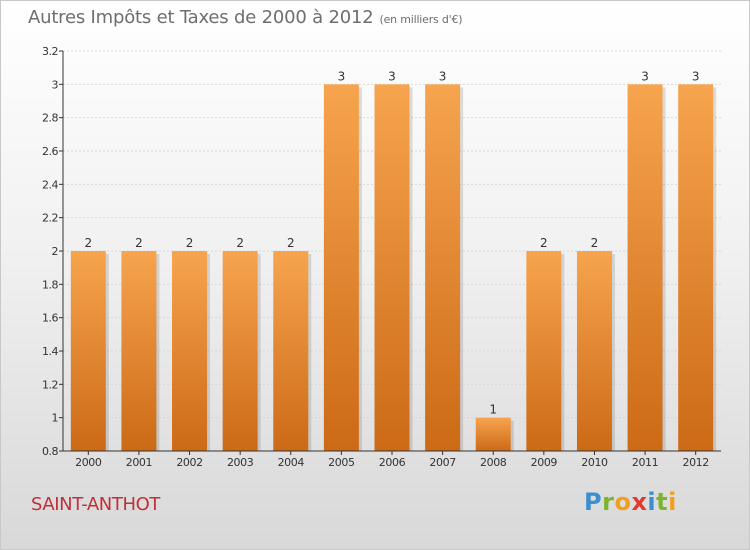 Image resolution: width=750 pixels, height=550 pixels. I want to click on y-tick-label: 1.2, so click(50, 384).